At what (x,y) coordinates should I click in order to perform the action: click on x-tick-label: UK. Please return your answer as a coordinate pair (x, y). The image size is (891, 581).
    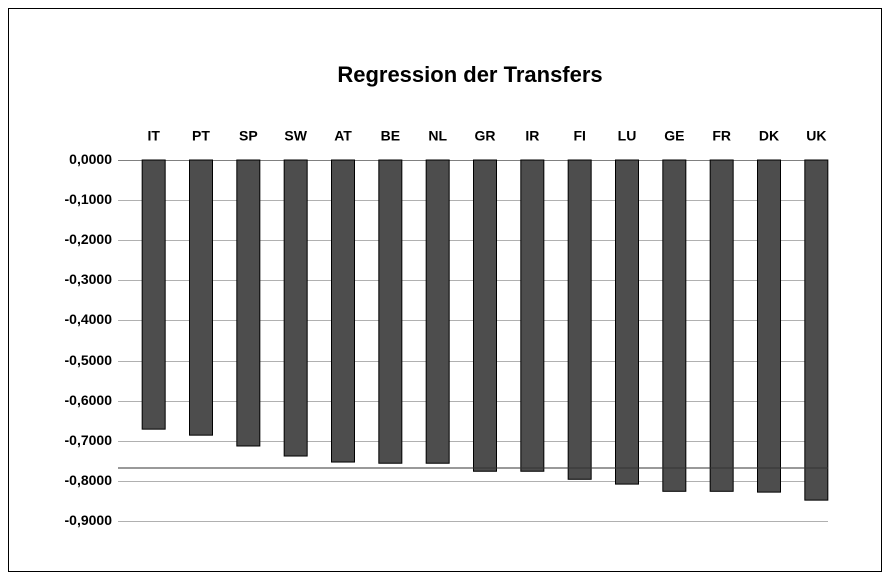
    Looking at the image, I should click on (816, 136).